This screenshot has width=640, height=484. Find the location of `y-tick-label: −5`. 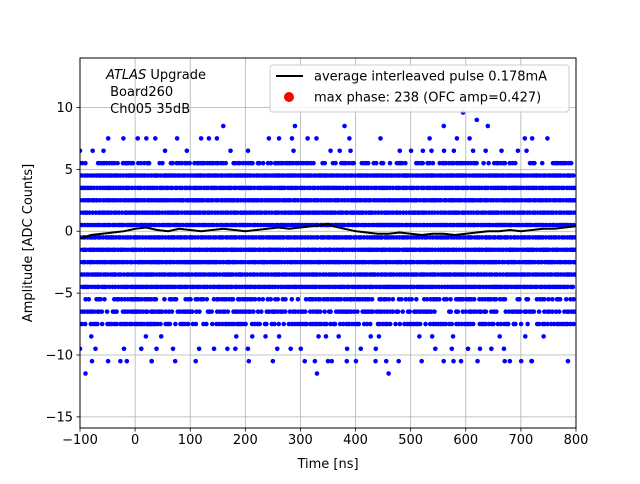

y-tick-label: −5 is located at coordinates (63, 294).